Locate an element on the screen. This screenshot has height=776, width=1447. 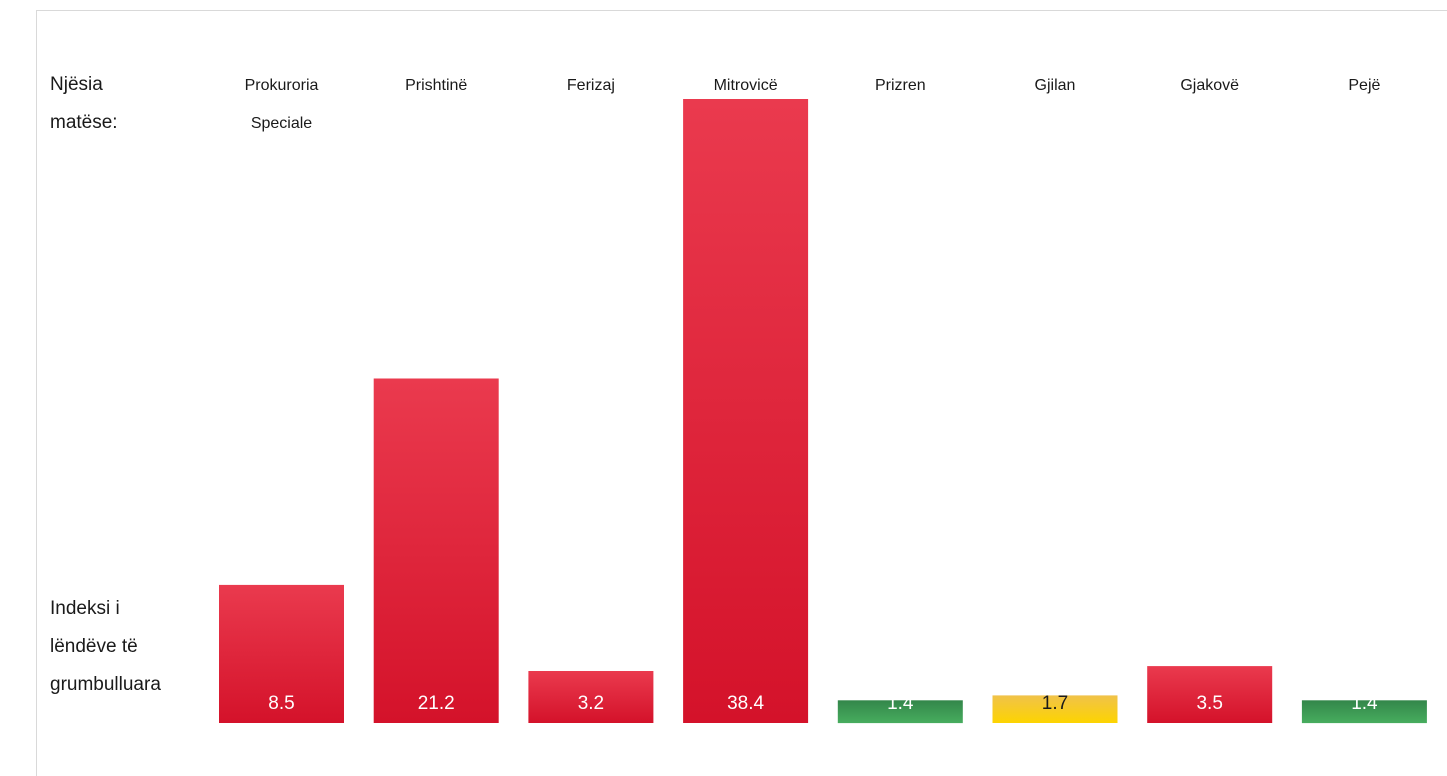
value-label: 8.5 is located at coordinates (281, 703).